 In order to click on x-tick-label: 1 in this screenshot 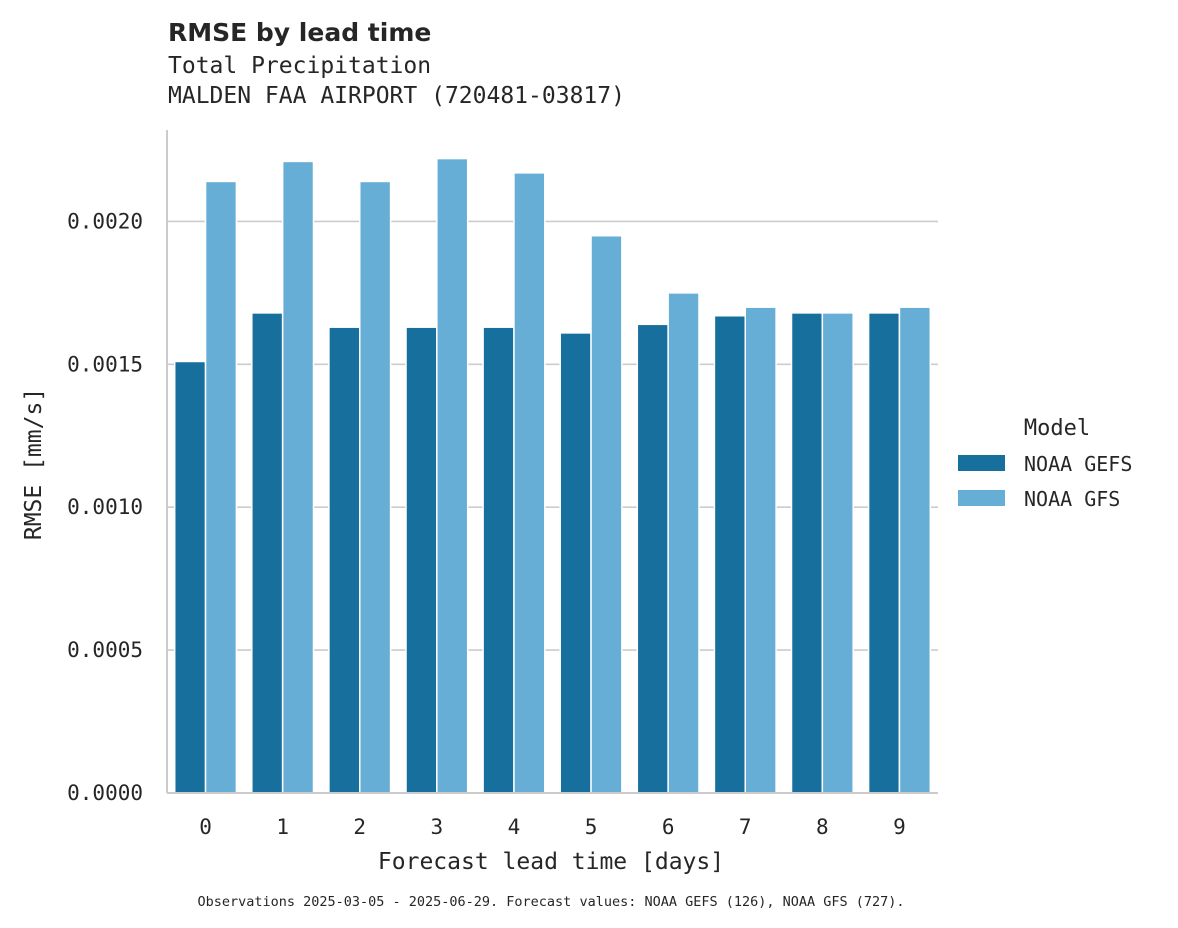, I will do `click(282, 827)`.